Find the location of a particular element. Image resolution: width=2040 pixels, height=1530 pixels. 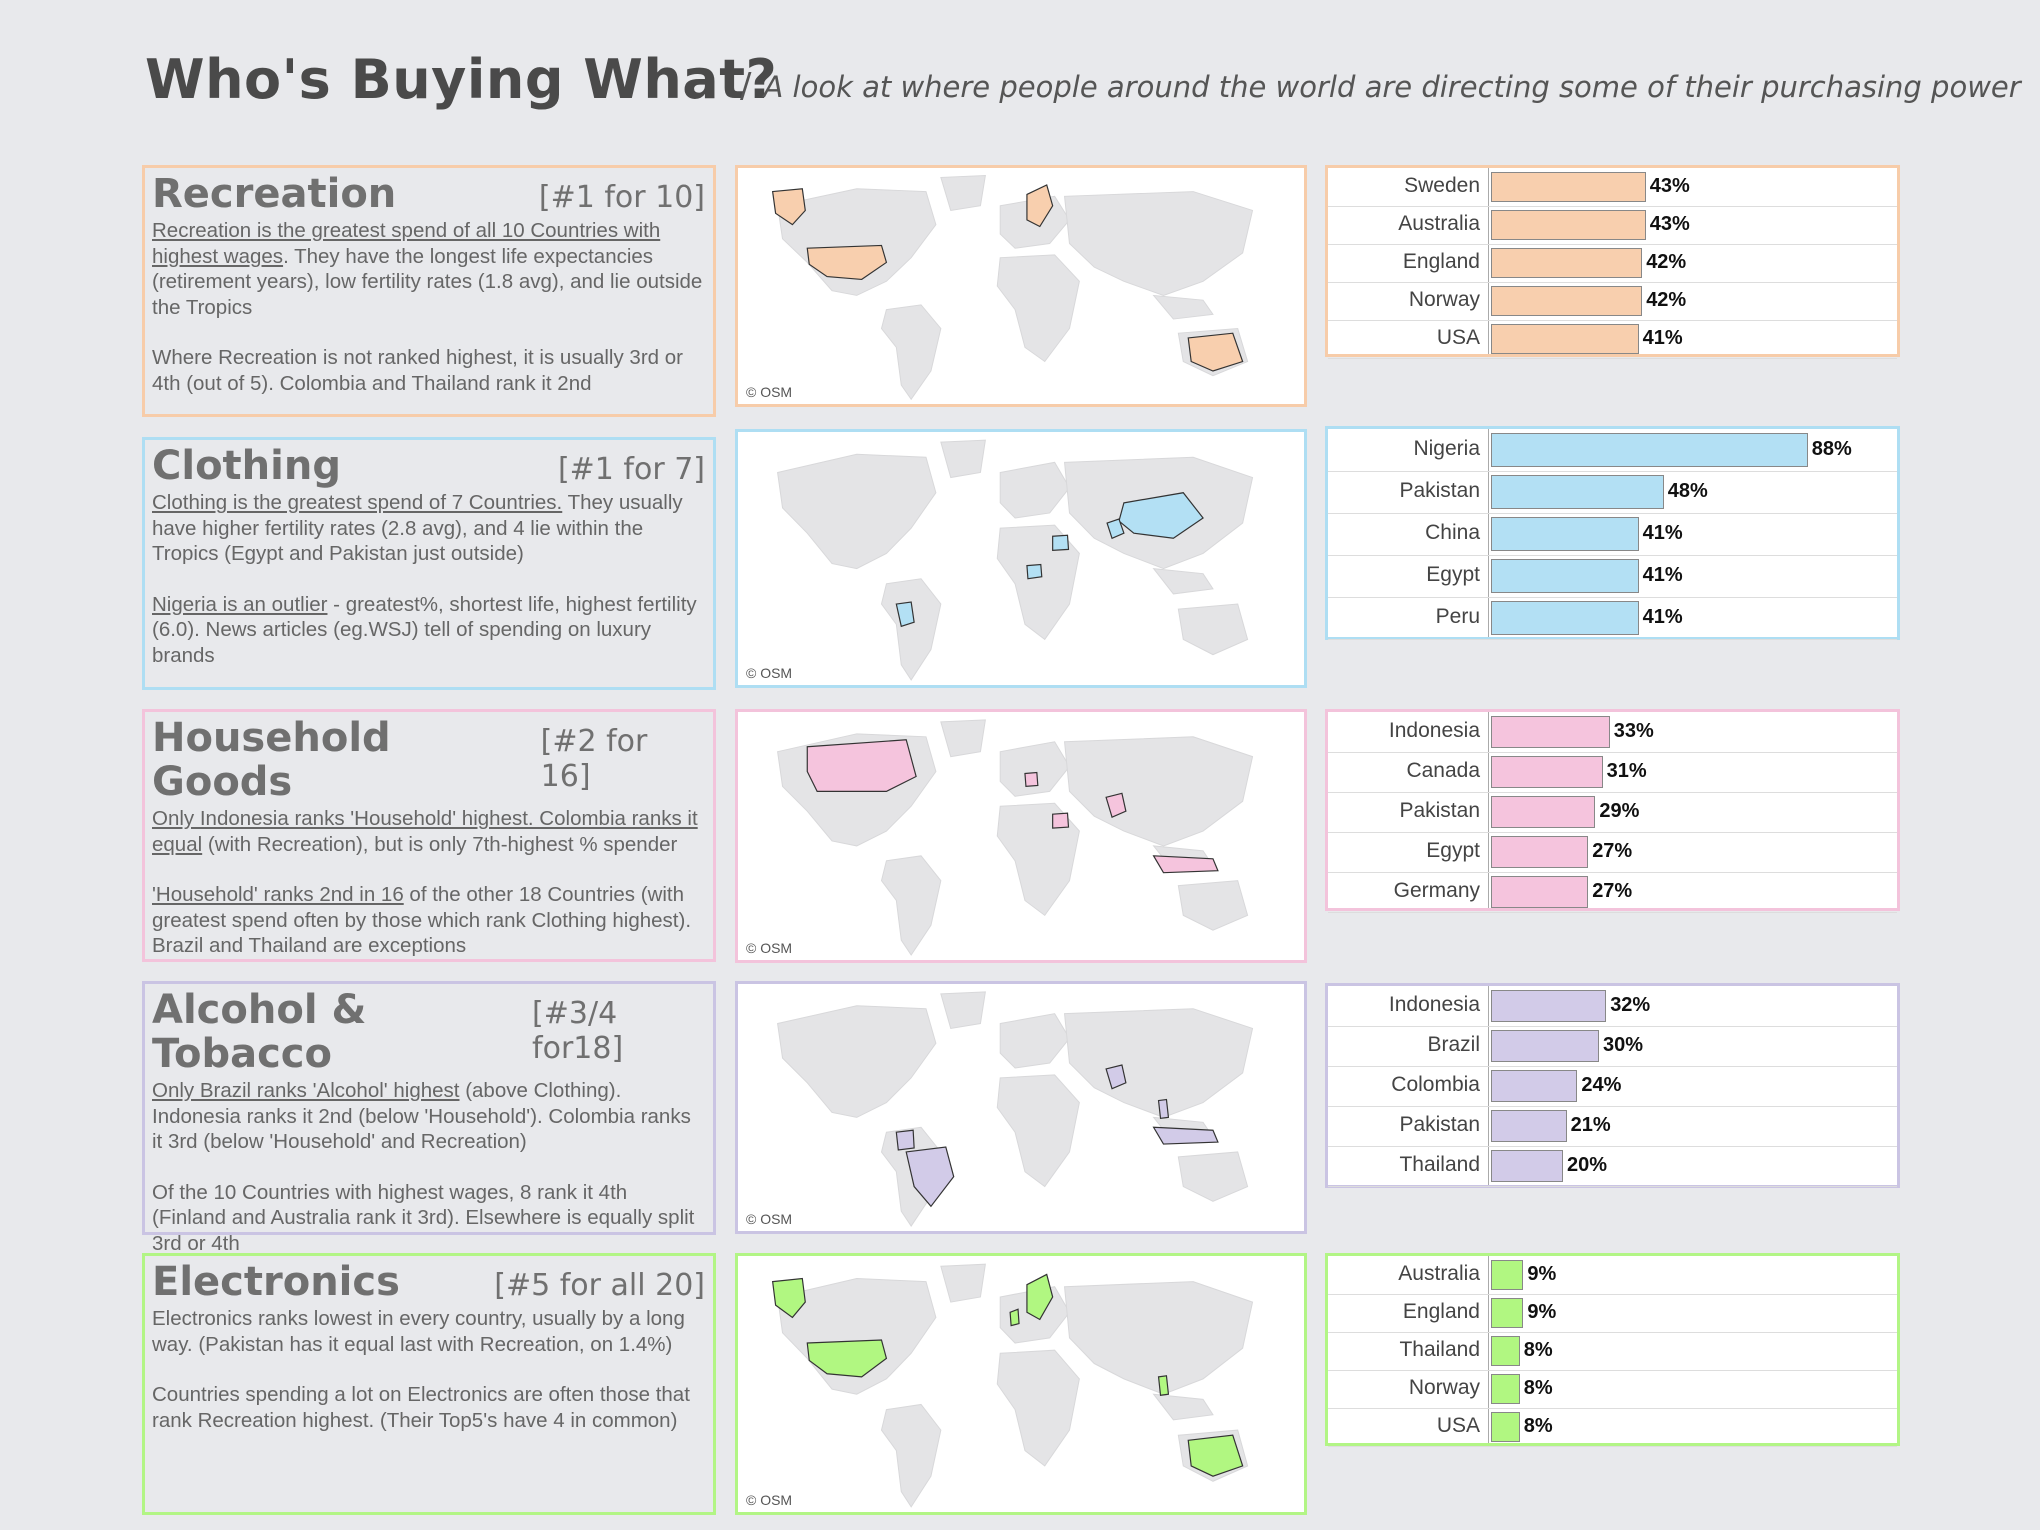

category-title: Recreation is located at coordinates (274, 194).